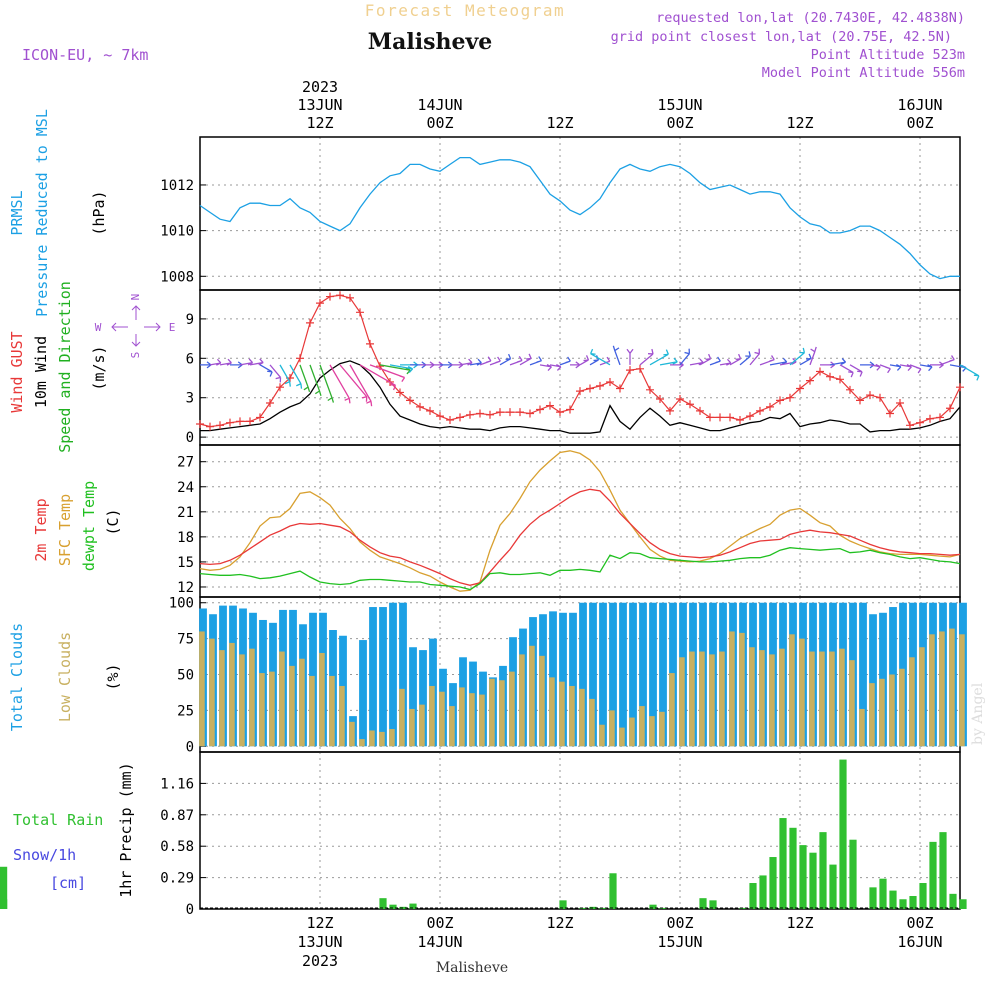  I want to click on compass-north: N, so click(135, 297).